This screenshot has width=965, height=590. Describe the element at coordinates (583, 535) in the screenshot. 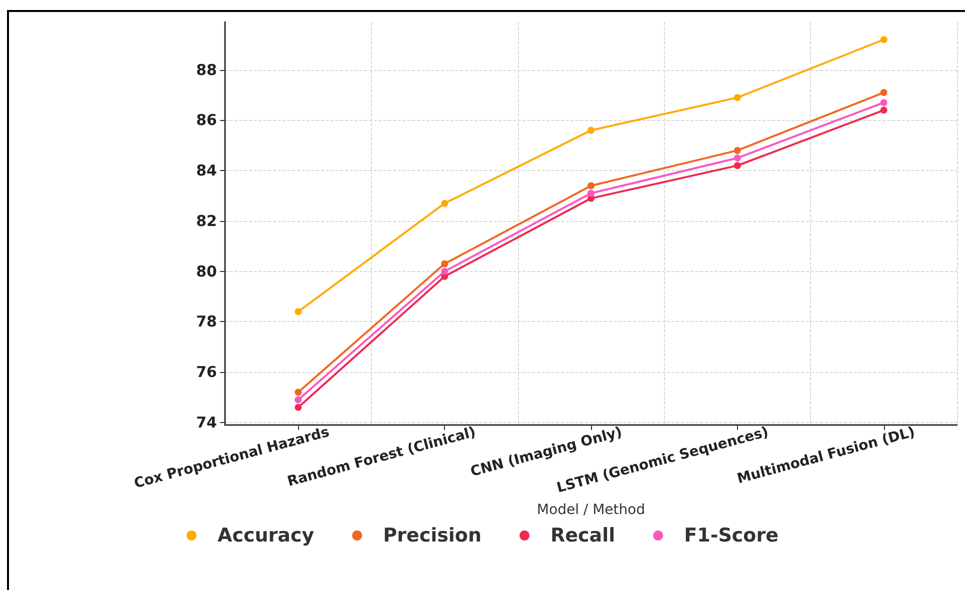

I see `legend-label: Recall` at that location.